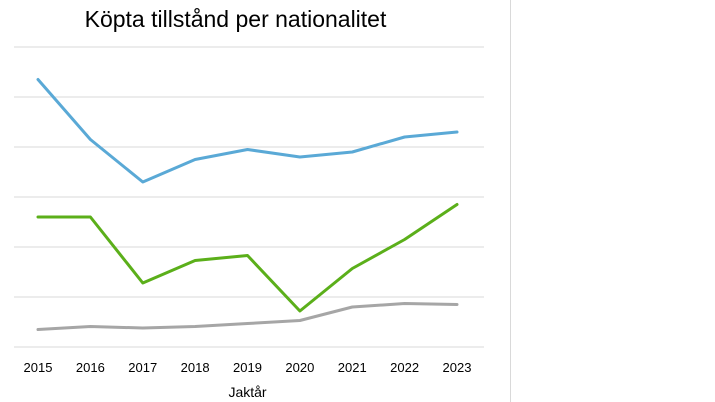 The image size is (715, 402). Describe the element at coordinates (142, 367) in the screenshot. I see `x-tick-label: 2017` at that location.